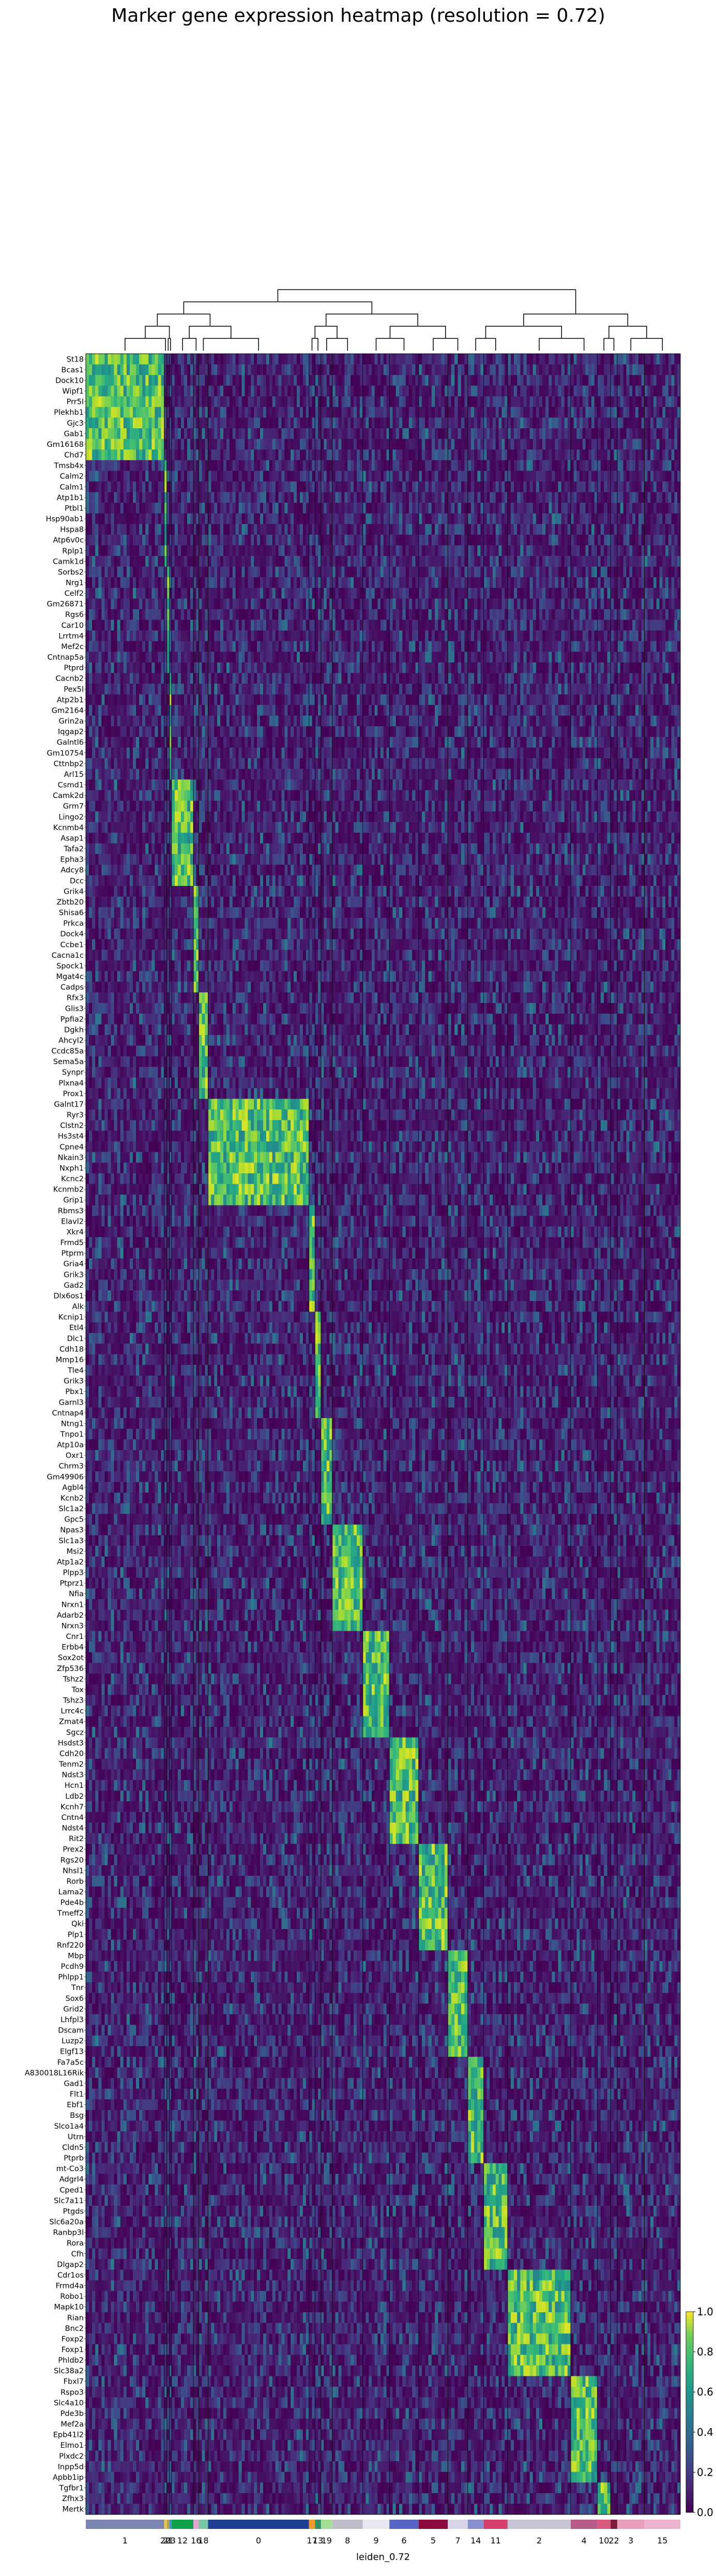 This screenshot has width=716, height=2576. I want to click on dendrogram-link, so click(337, 344).